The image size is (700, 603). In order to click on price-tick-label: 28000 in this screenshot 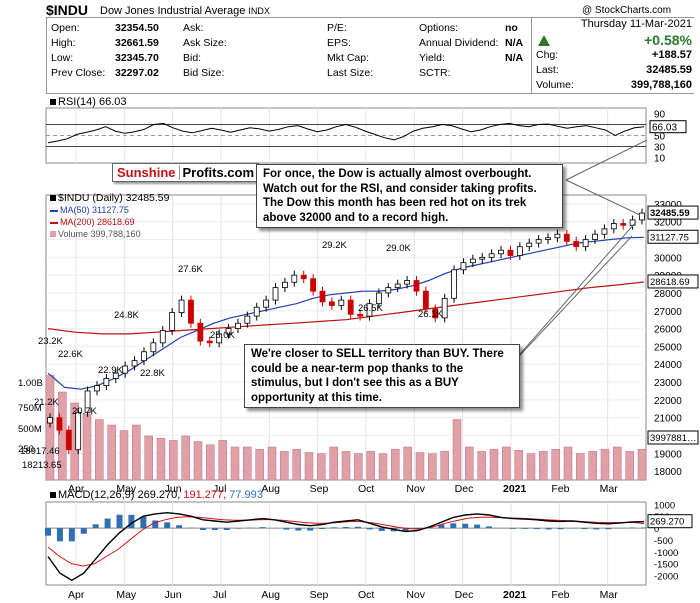, I will do `click(668, 294)`.